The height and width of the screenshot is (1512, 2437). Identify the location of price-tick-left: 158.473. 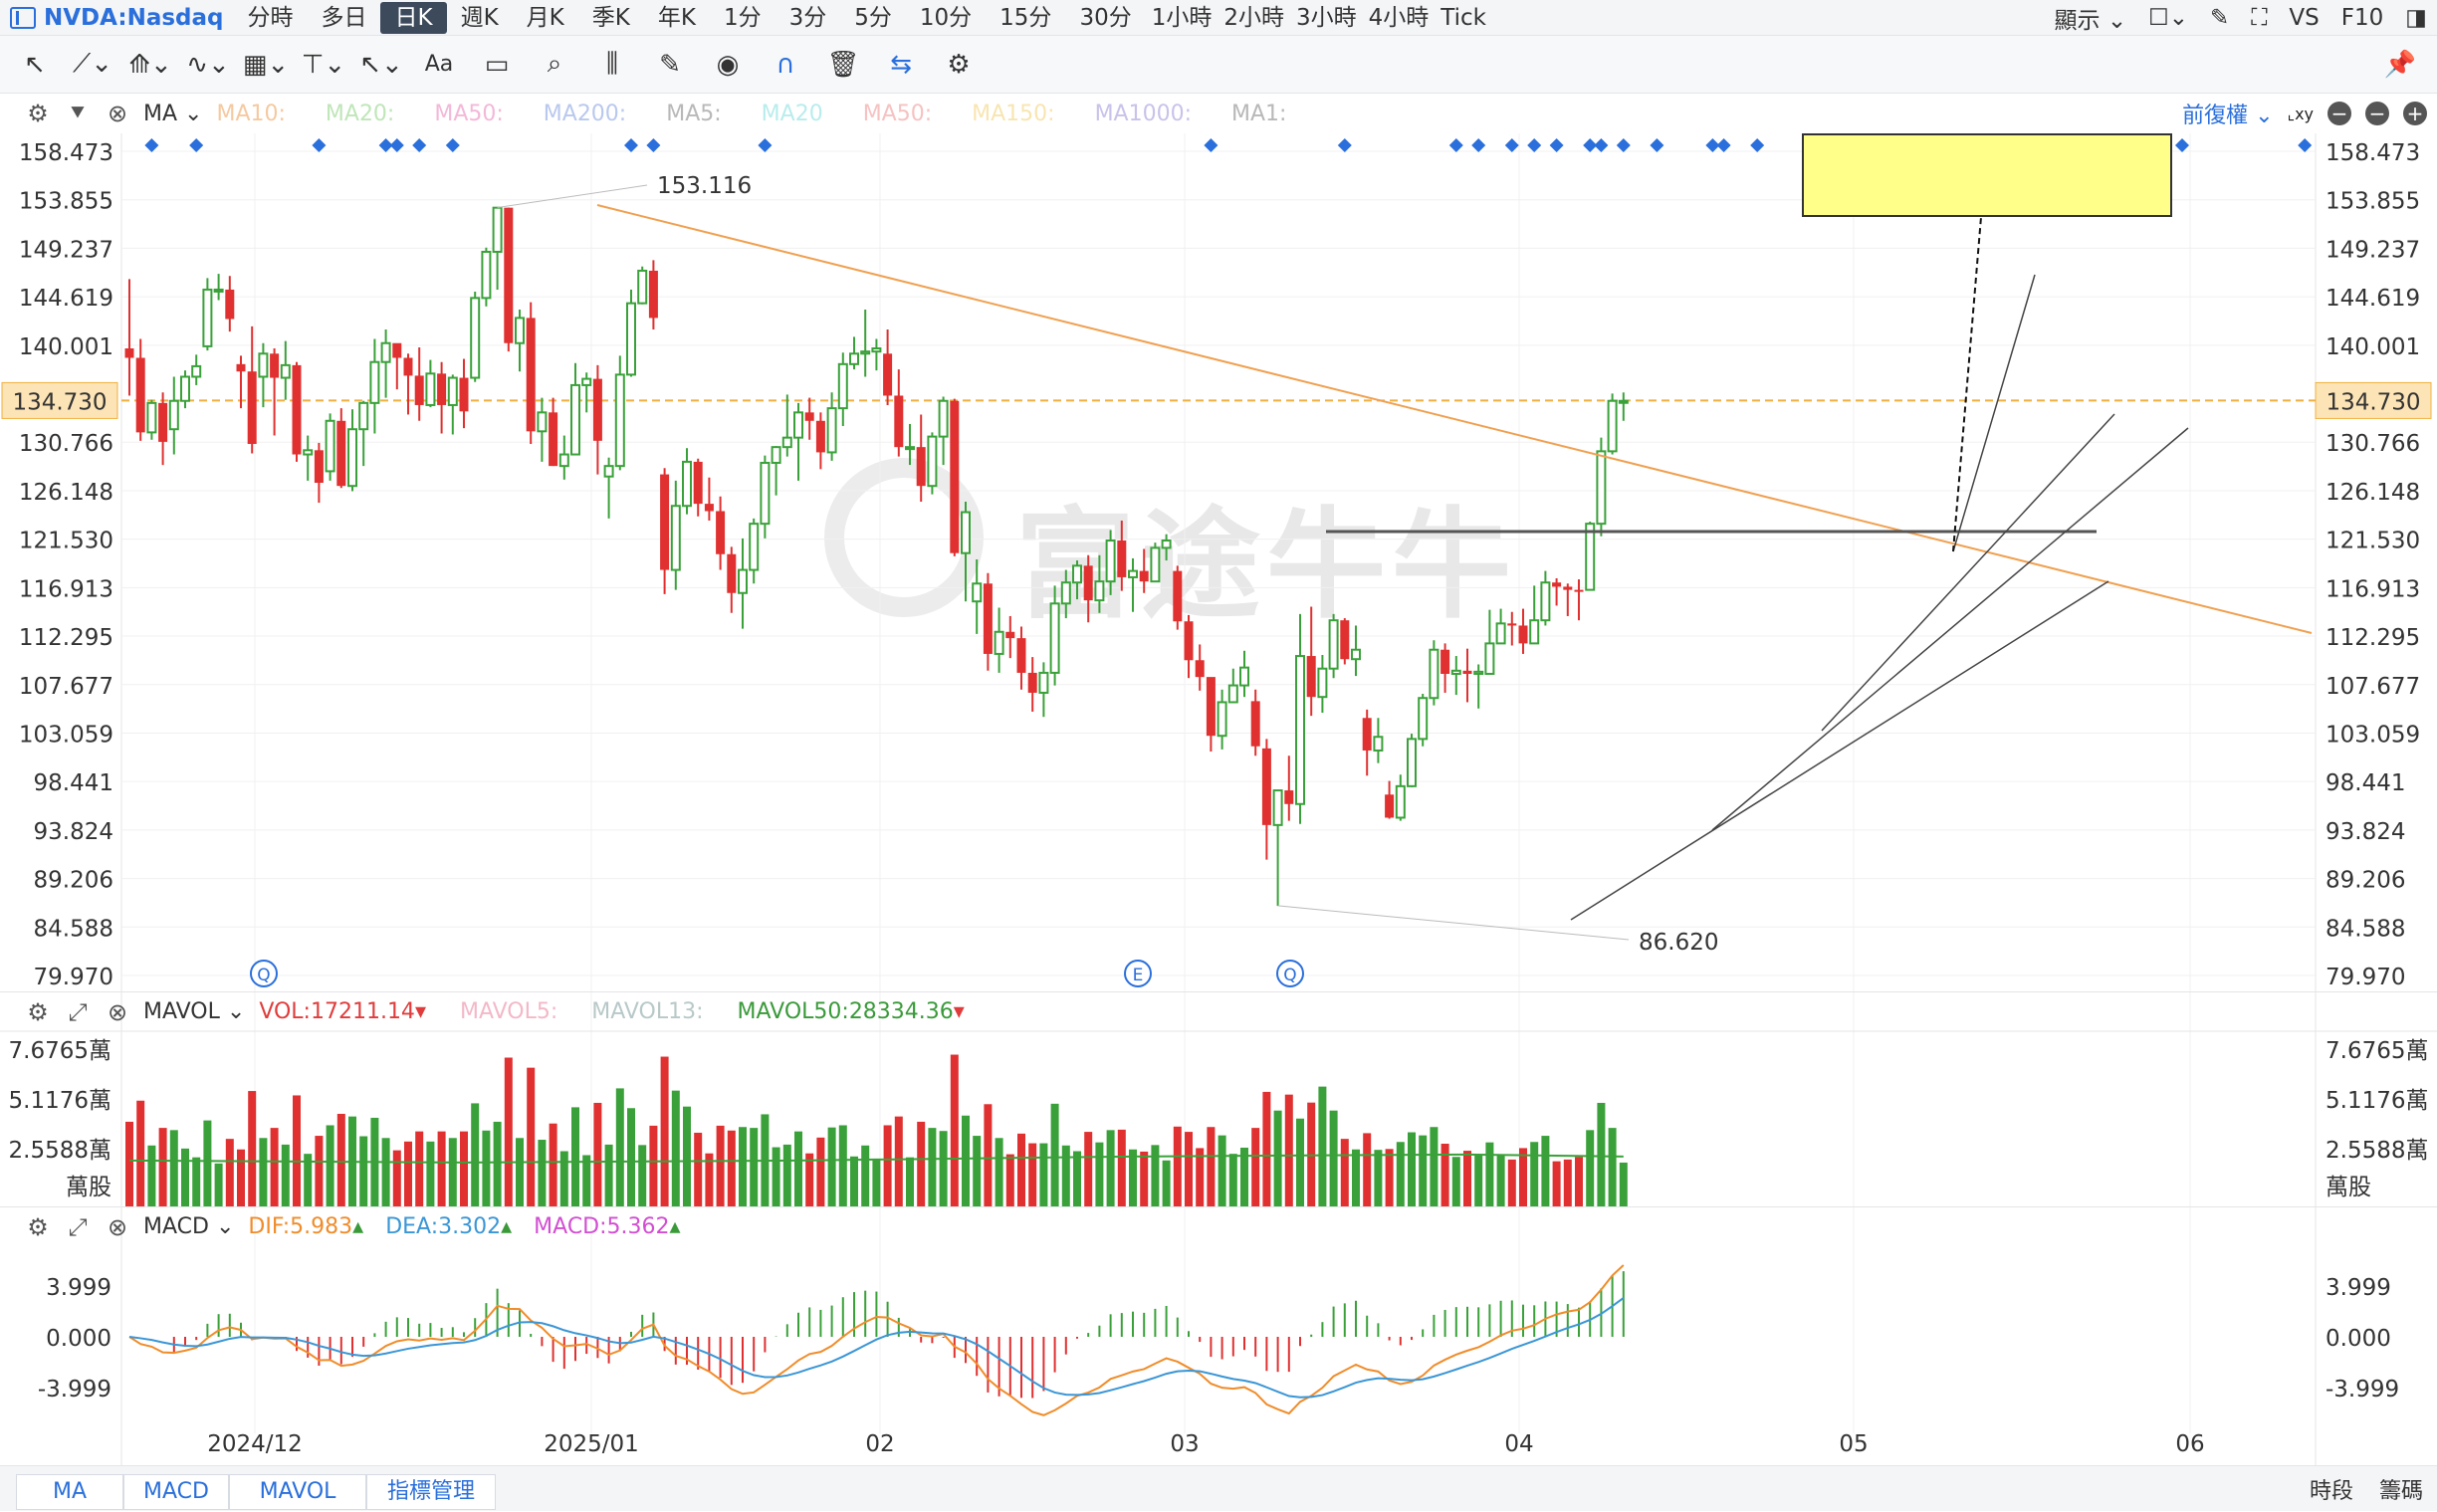
(66, 153).